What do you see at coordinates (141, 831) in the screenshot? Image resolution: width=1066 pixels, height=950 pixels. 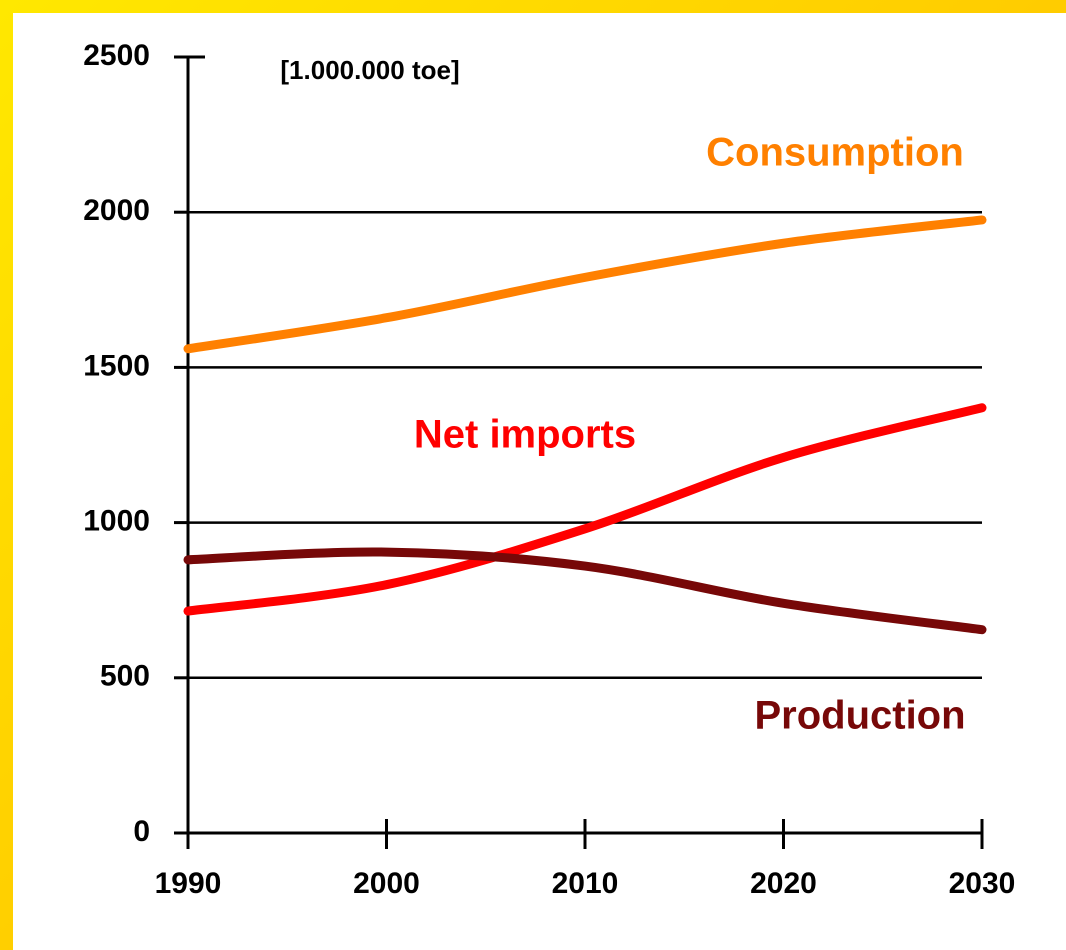 I see `y-tick-label: 0` at bounding box center [141, 831].